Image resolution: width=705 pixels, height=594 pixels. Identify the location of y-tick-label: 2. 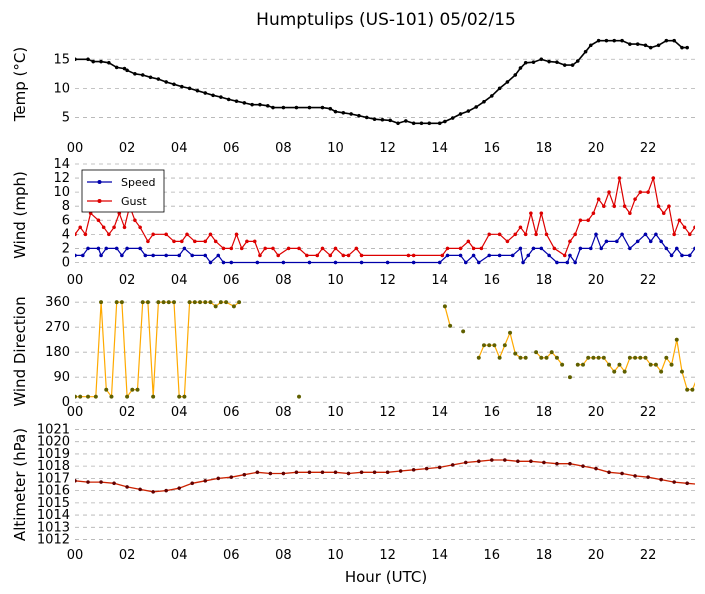
(66, 248).